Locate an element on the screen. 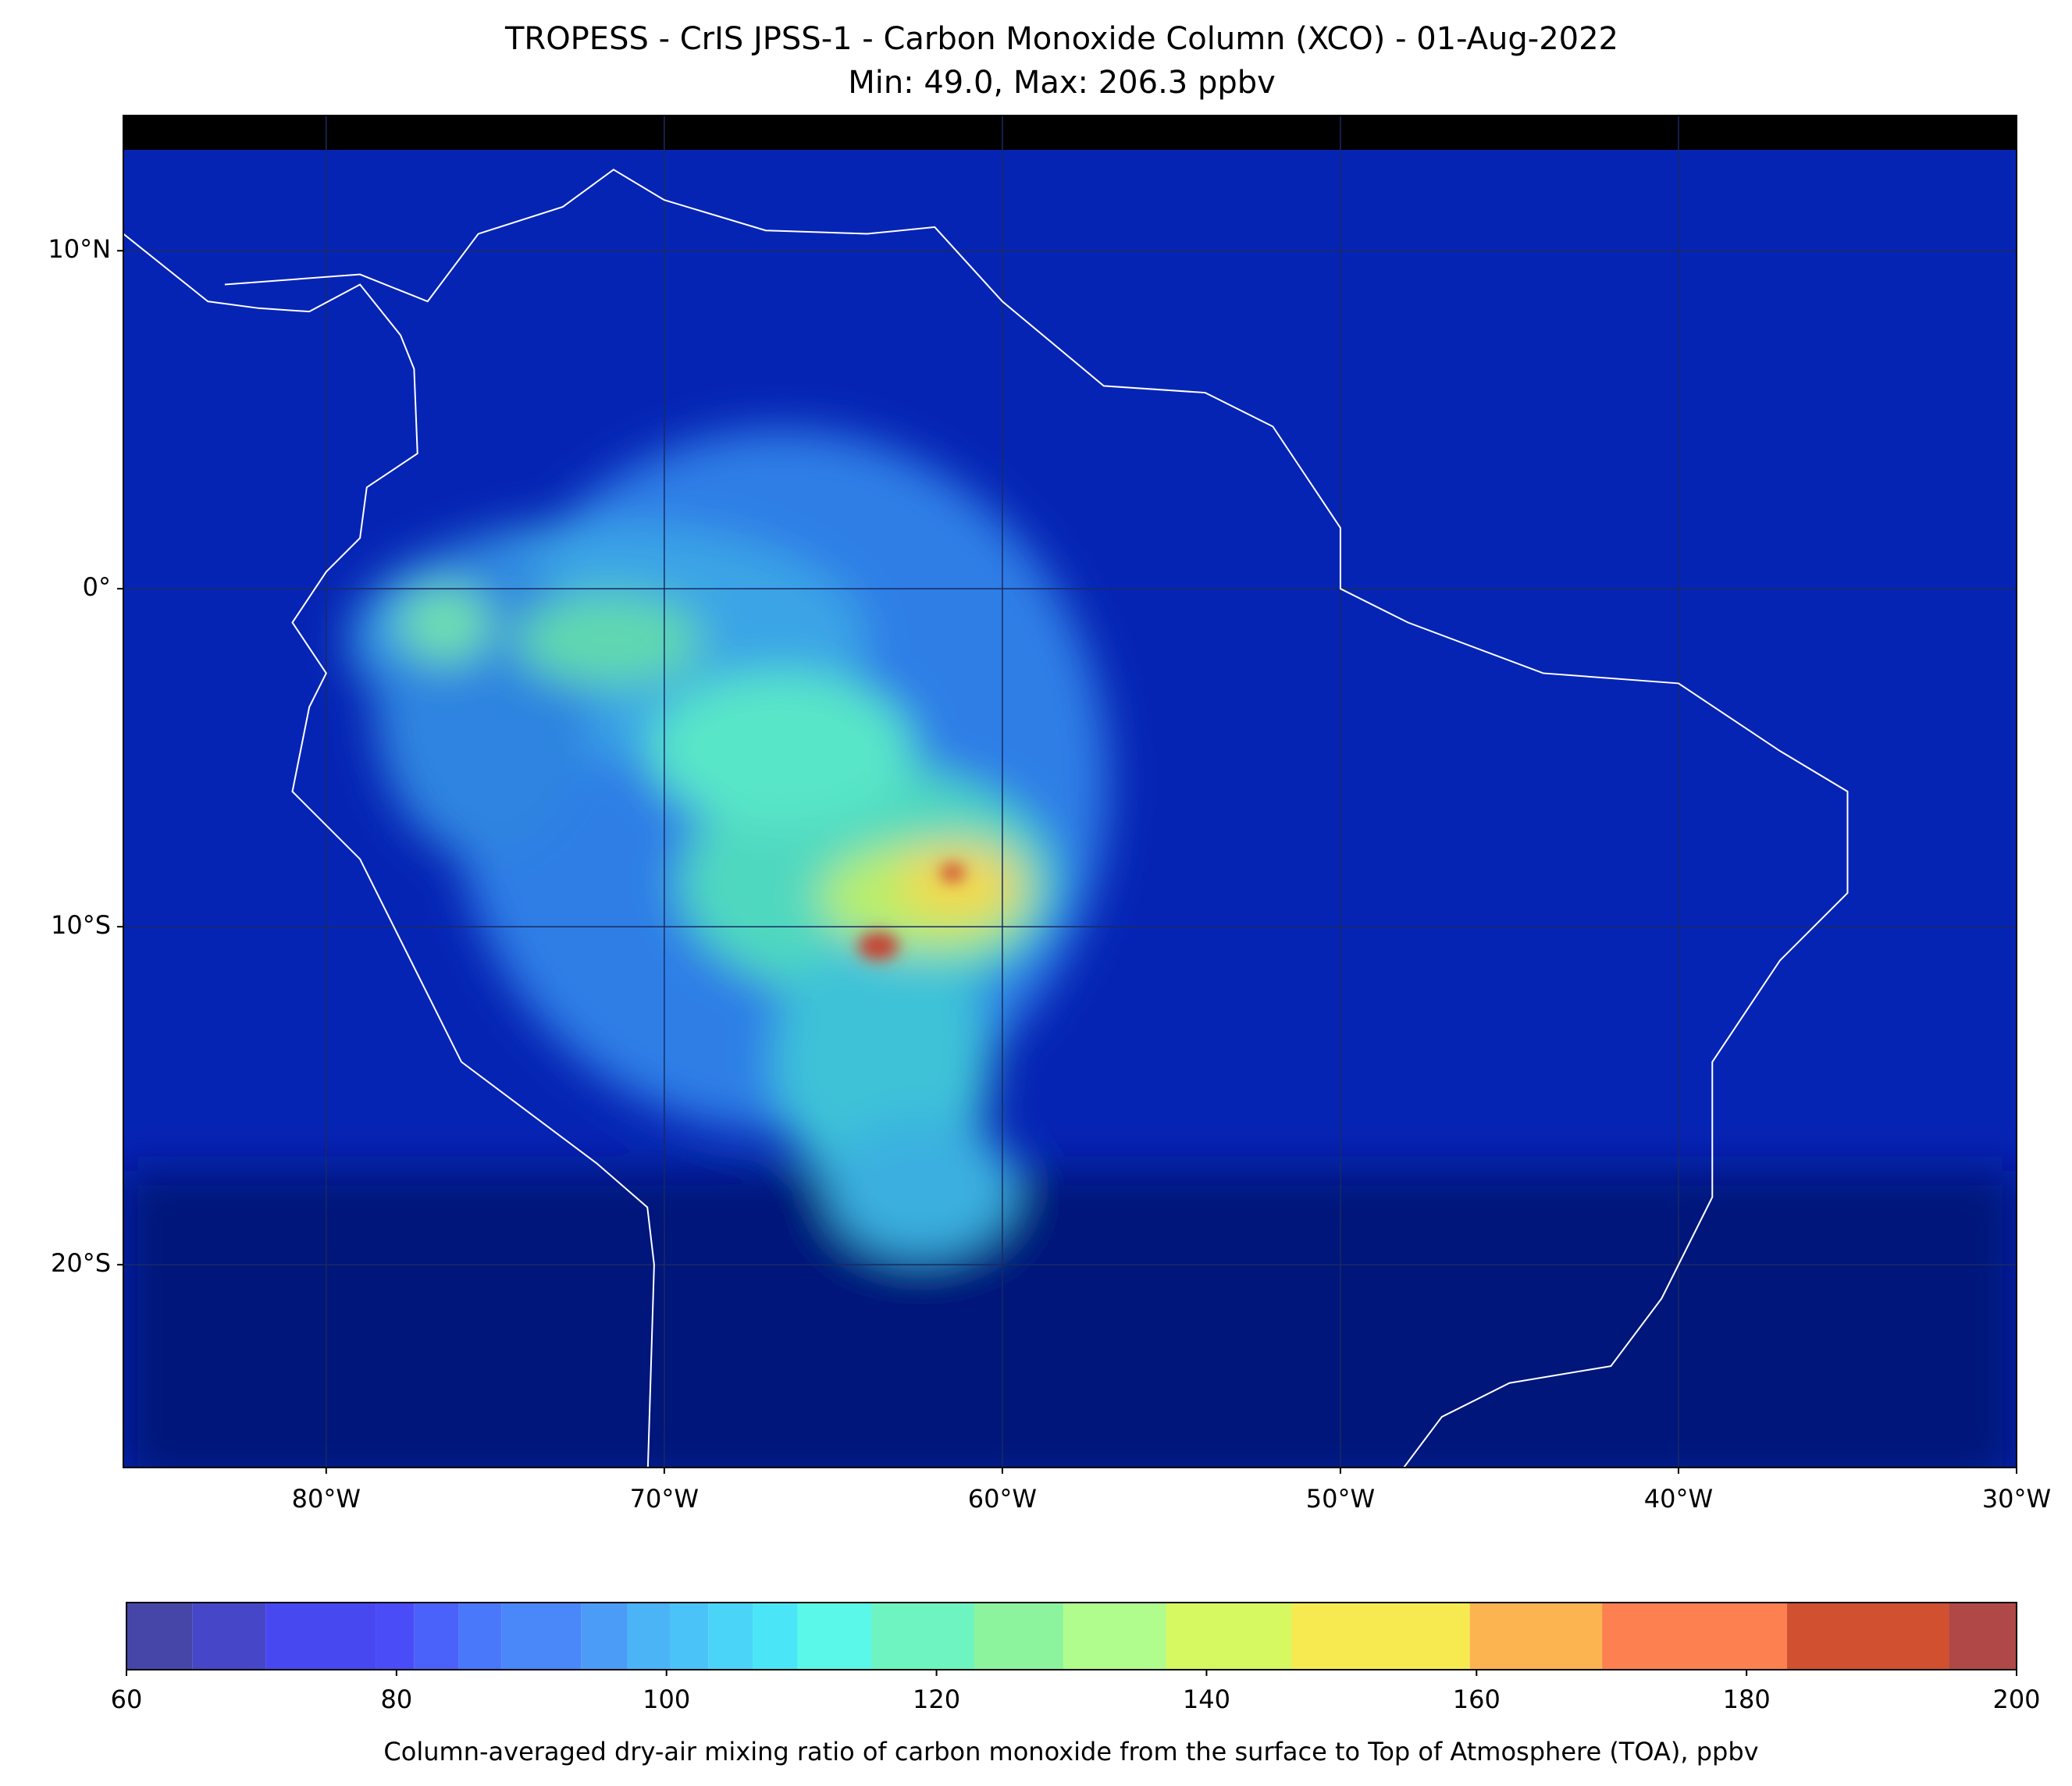 This screenshot has width=2072, height=1786. x-tick-label: 60°W is located at coordinates (1002, 1499).